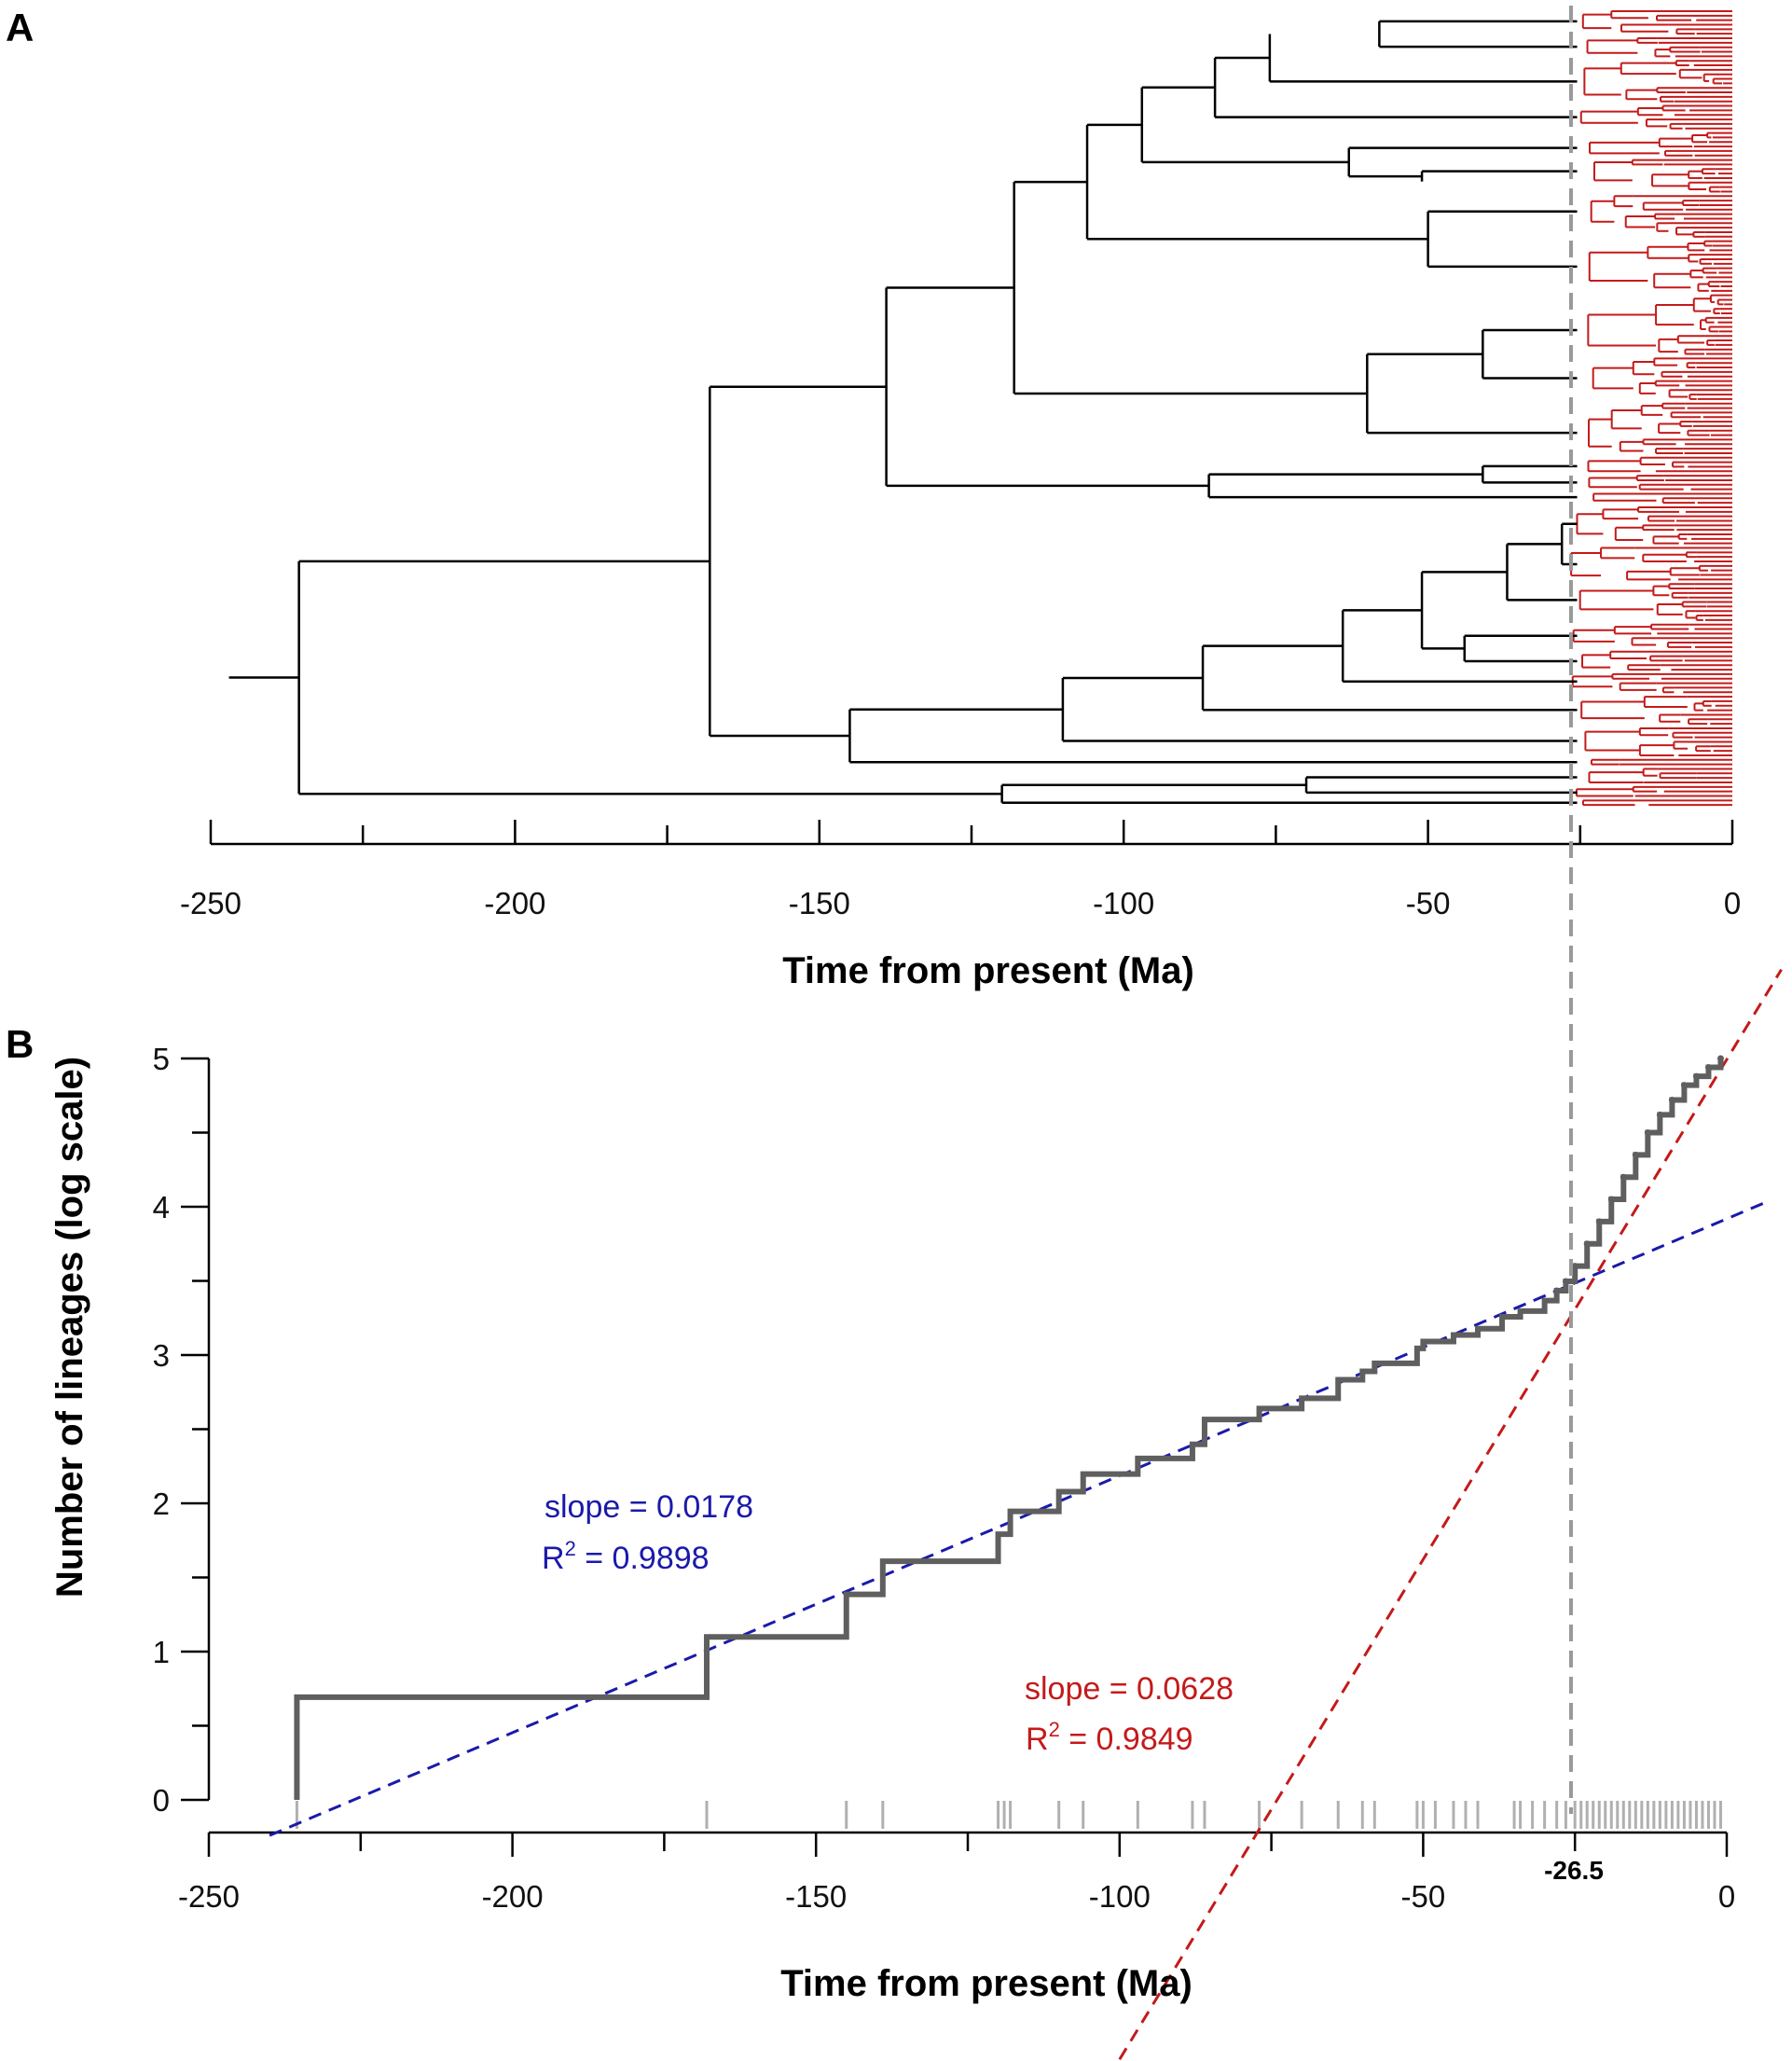  What do you see at coordinates (570, 1548) in the screenshot?
I see `blue-r2-superscript: 2` at bounding box center [570, 1548].